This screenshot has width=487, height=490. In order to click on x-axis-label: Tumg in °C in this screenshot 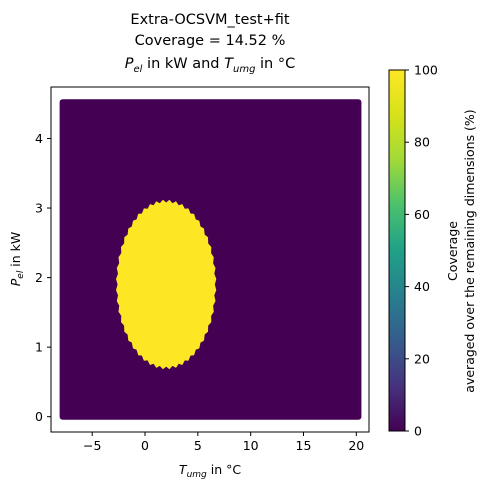, I will do `click(210, 471)`.